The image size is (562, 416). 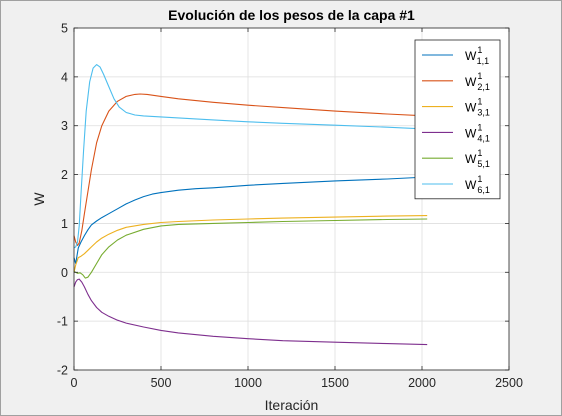 What do you see at coordinates (477, 158) in the screenshot?
I see `legend-entry: W1 5,1` at bounding box center [477, 158].